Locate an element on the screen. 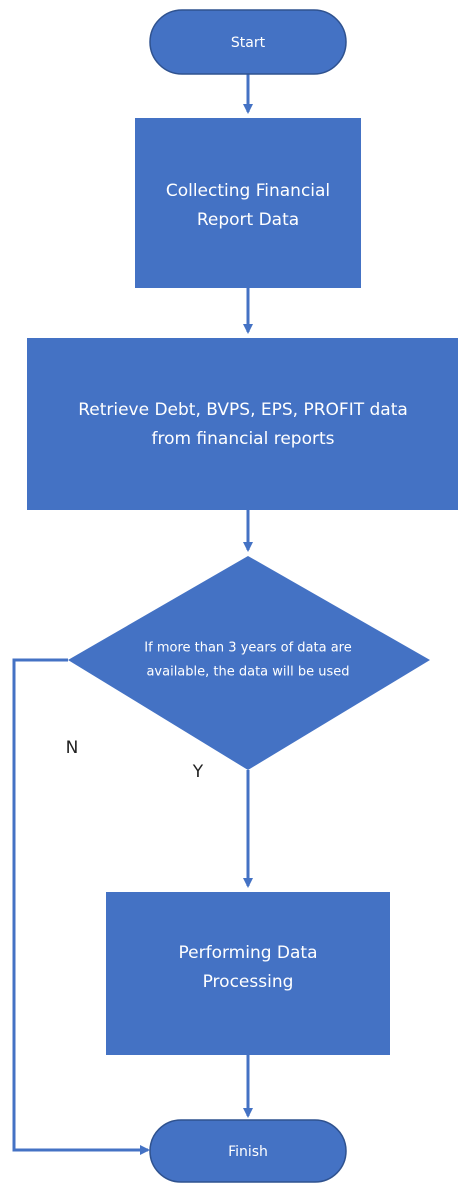 This screenshot has height=1189, width=460. decision-node is located at coordinates (249, 663).